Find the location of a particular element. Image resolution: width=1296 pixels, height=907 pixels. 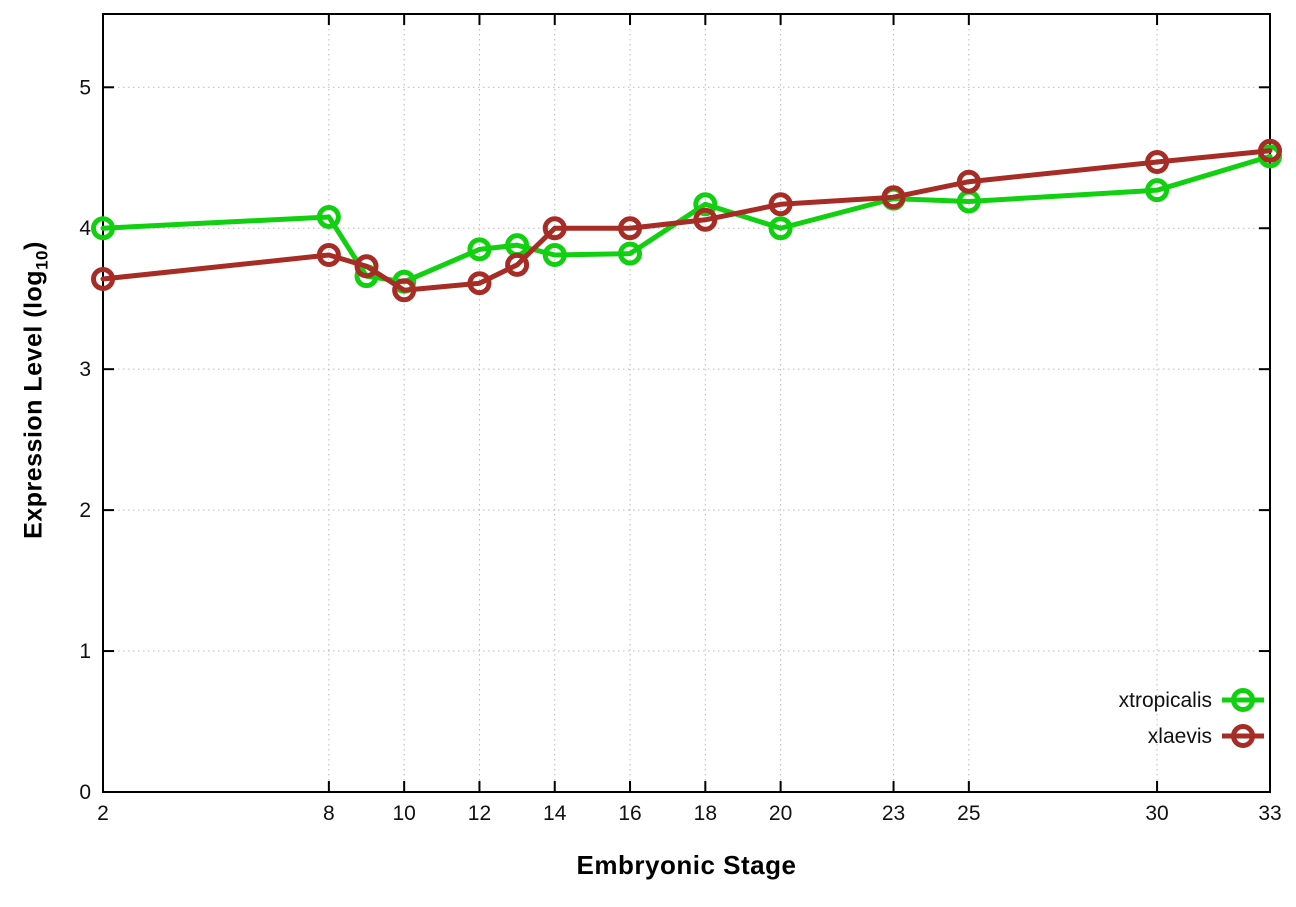

y-axis-title-text: Expression Level (log is located at coordinates (33, 404).